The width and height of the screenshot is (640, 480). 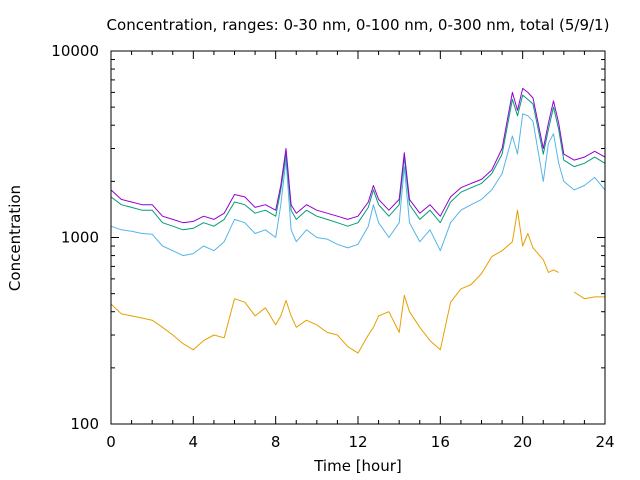 I want to click on y-tick-label: 100, so click(x=84, y=424).